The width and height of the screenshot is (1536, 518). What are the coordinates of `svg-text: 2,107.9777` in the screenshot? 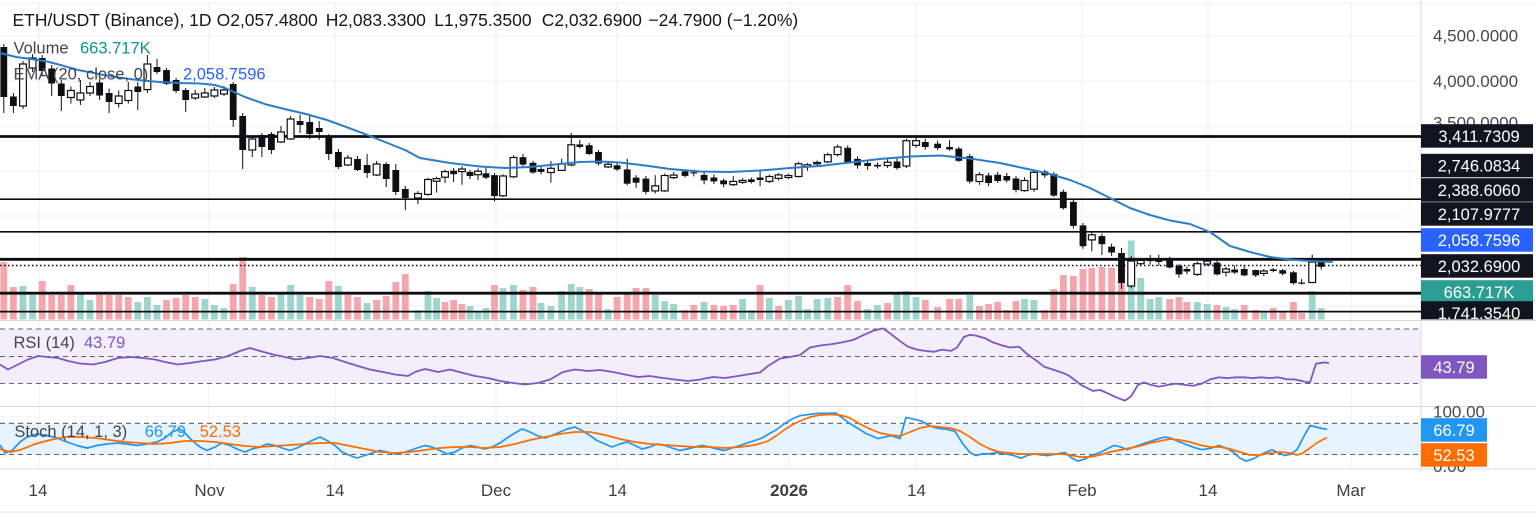 It's located at (1479, 215).